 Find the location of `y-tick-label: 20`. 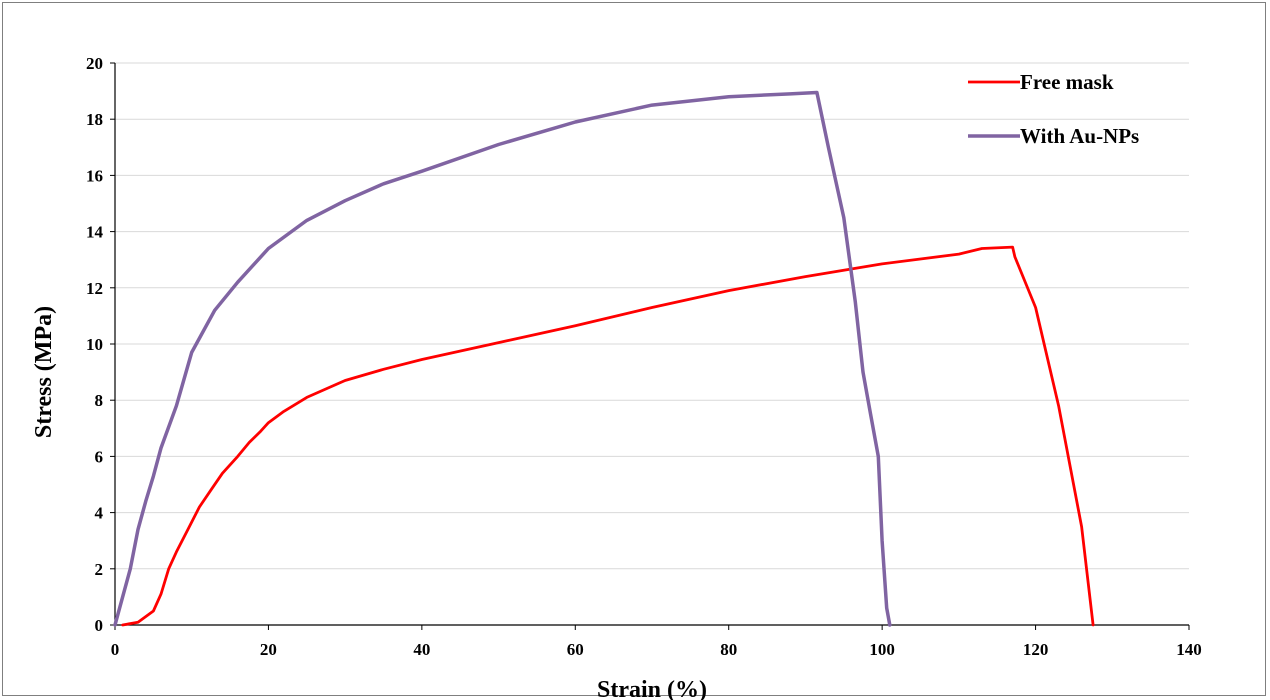

y-tick-label: 20 is located at coordinates (94, 63).